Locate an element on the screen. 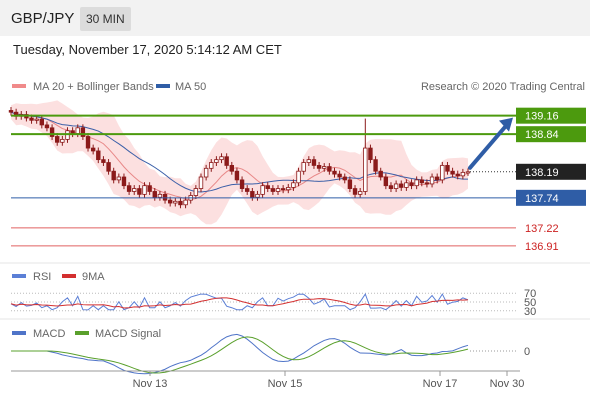 This screenshot has width=590, height=400. rsi-line is located at coordinates (239, 301).